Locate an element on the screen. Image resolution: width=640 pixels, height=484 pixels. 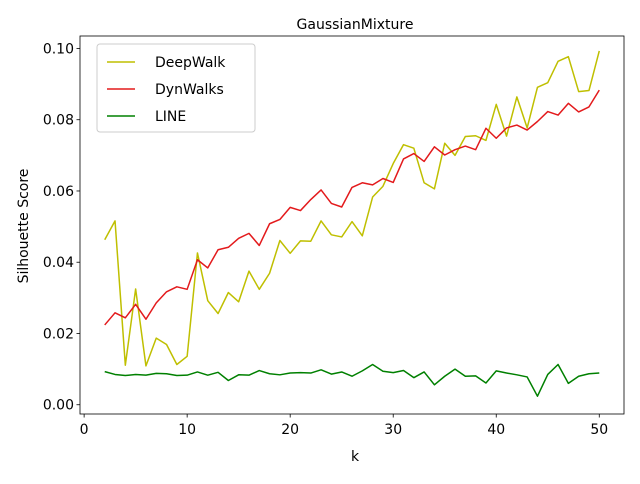
legend-label-deepwalk: DeepWalk is located at coordinates (190, 63).